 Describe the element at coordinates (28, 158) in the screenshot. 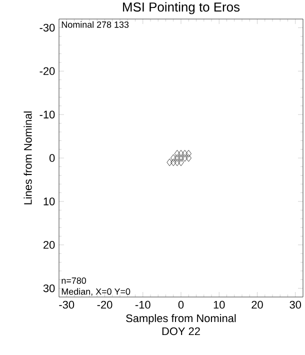

I see `y-axis-title: Lines from Nominal` at that location.